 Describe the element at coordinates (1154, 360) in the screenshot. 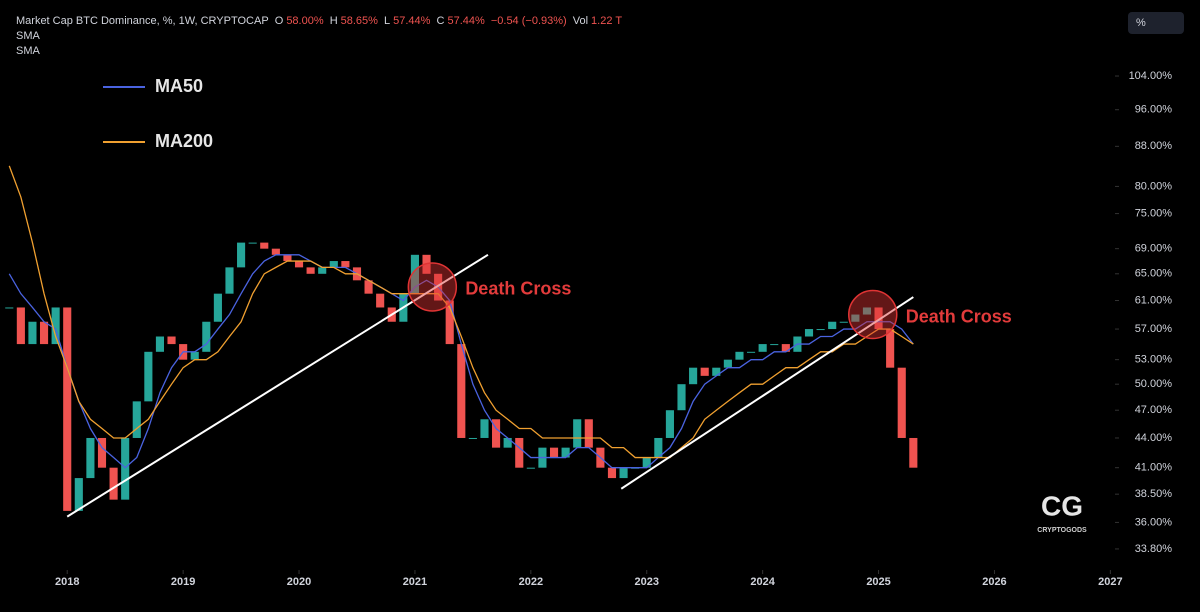

I see `y-tick-label: 53.00%` at that location.